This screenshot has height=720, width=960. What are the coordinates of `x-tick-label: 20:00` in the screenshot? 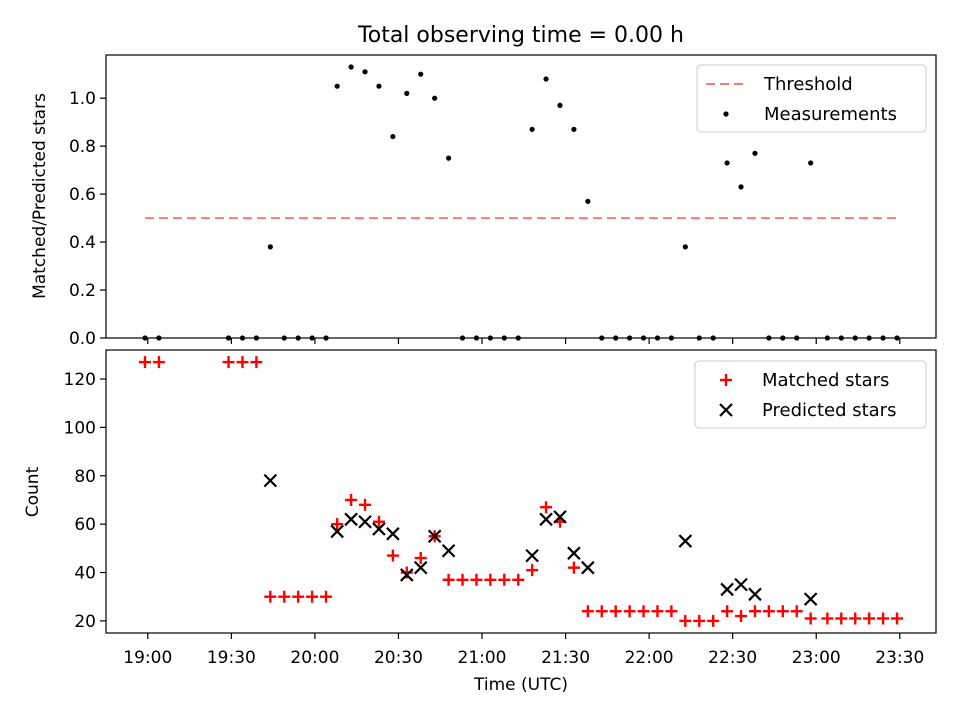 It's located at (314, 658).